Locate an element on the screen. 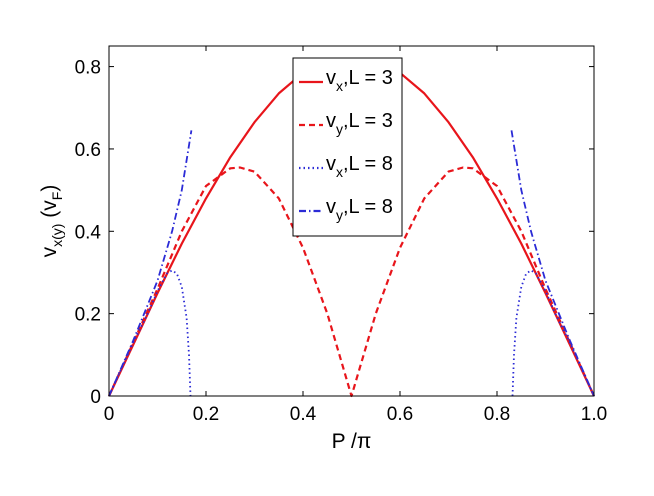  x-axis-label: P /π is located at coordinates (352, 441).